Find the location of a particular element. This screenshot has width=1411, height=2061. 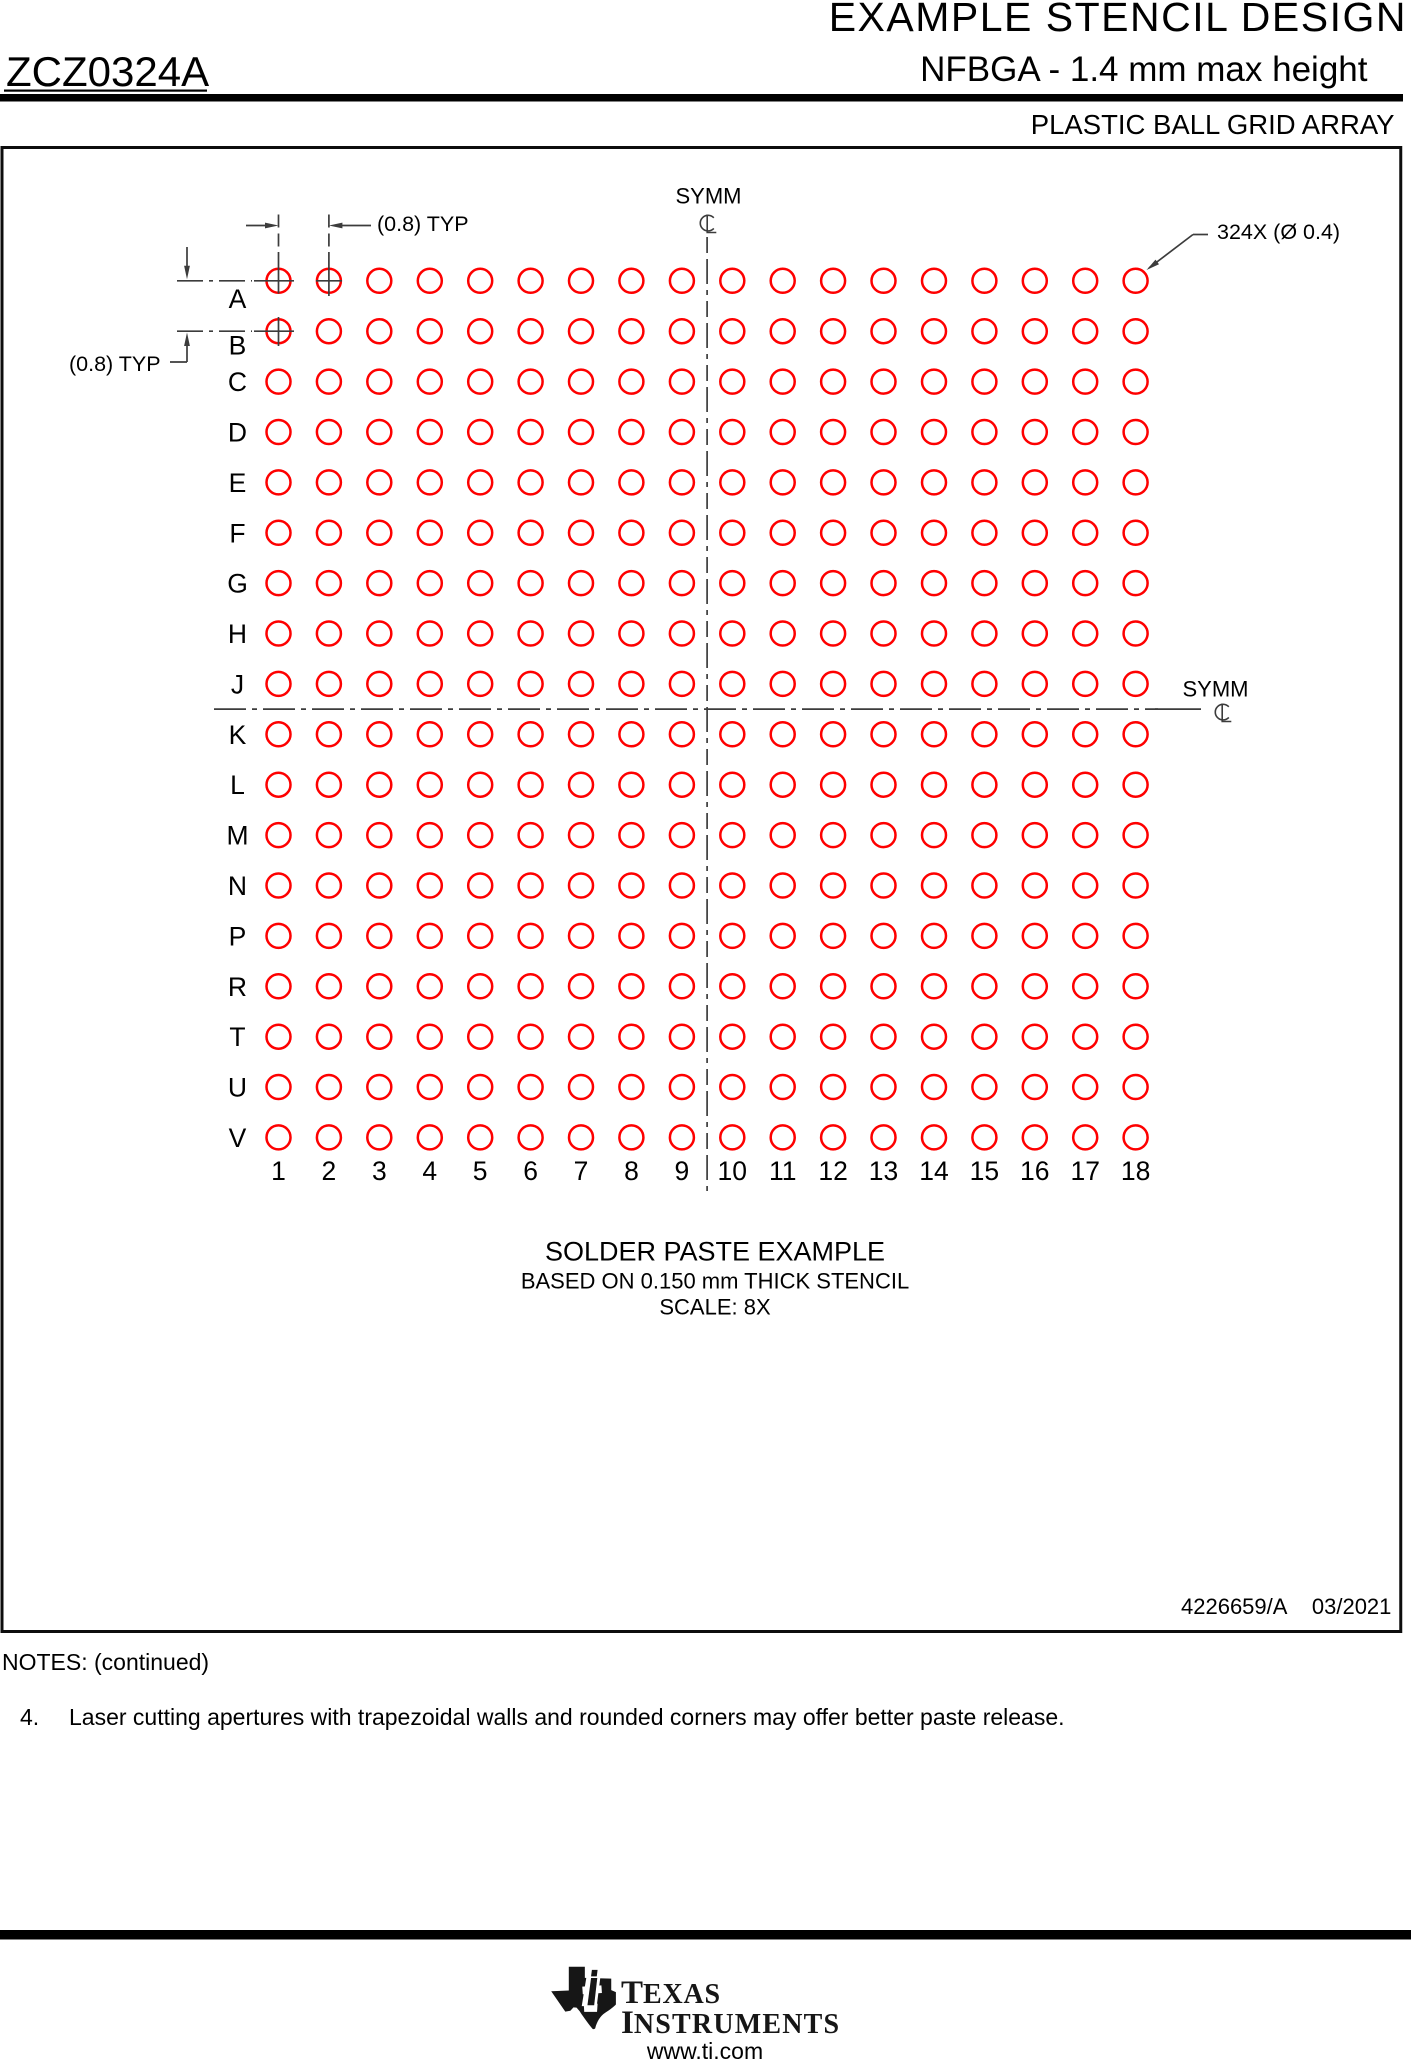

svg-text: T is located at coordinates (237, 1037).